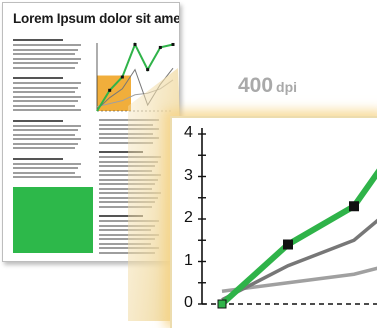 Image resolution: width=377 pixels, height=328 pixels. Describe the element at coordinates (188, 302) in the screenshot. I see `y-tick-label: 0` at that location.